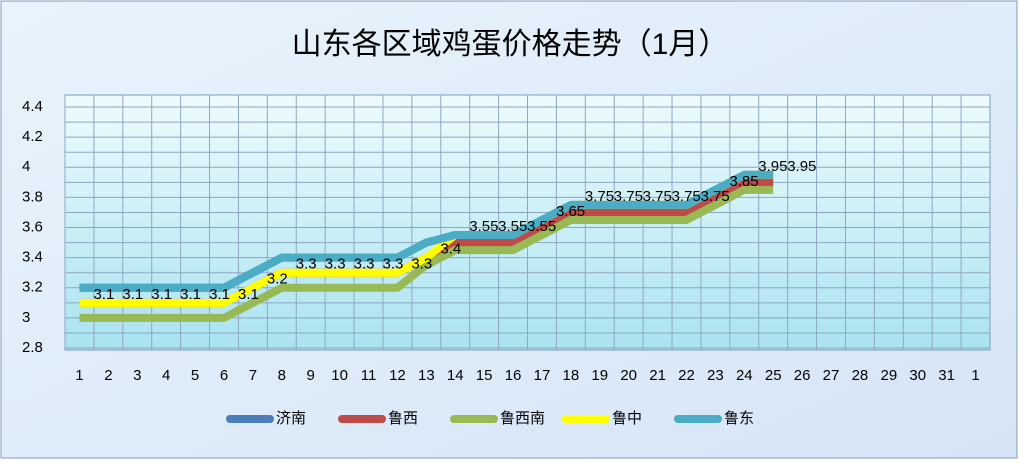 Image resolution: width=1020 pixels, height=466 pixels. Describe the element at coordinates (311, 375) in the screenshot. I see `x-tick-label: 9` at that location.